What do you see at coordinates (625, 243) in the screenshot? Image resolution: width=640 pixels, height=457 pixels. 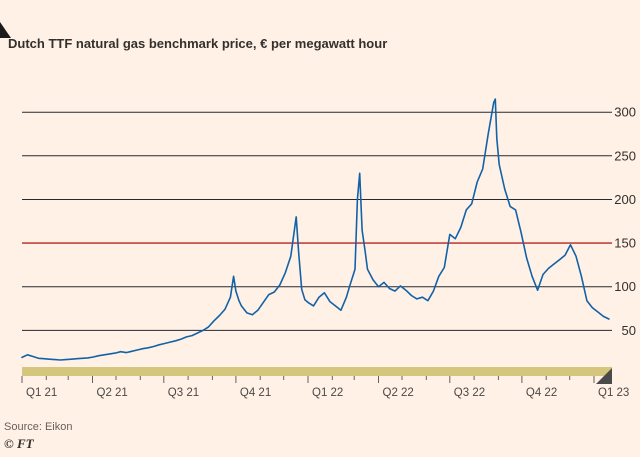 I see `y-axis-label: 150` at bounding box center [625, 243].